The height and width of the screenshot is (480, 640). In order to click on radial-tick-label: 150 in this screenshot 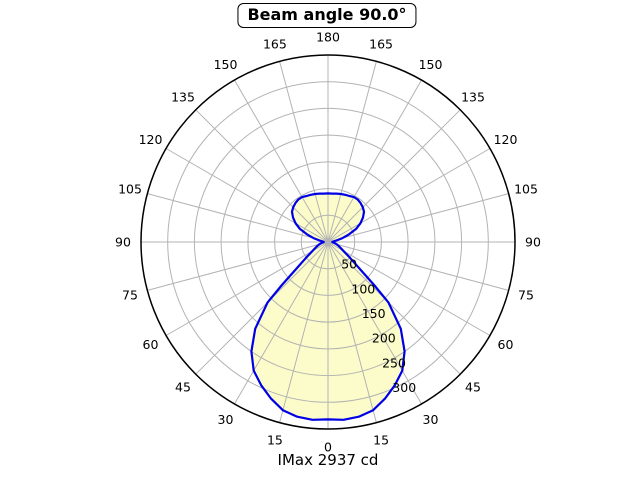, I will do `click(374, 313)`.